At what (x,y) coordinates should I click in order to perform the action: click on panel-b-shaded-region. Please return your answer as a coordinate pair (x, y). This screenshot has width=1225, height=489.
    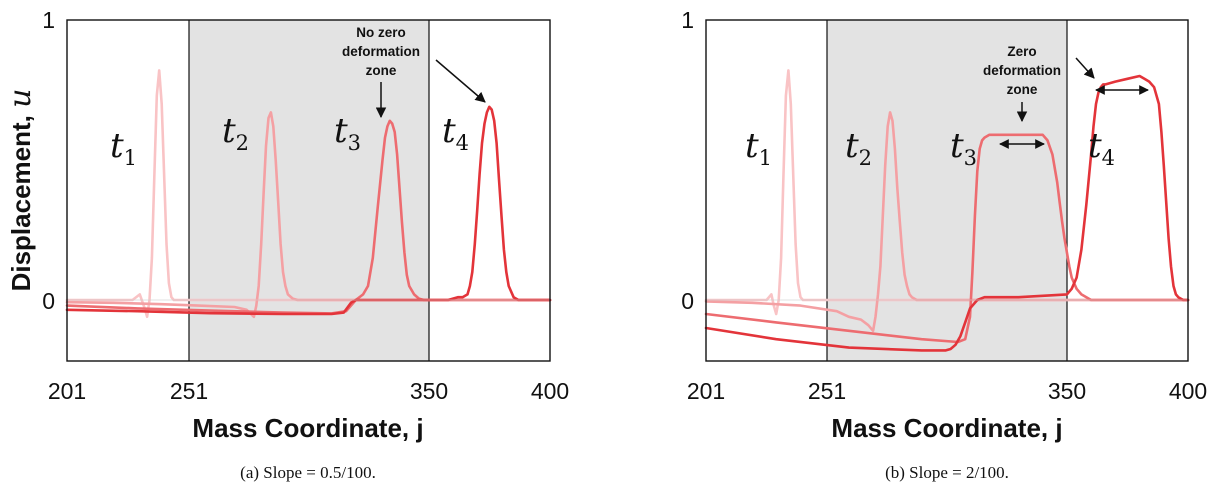
    Looking at the image, I should click on (947, 190).